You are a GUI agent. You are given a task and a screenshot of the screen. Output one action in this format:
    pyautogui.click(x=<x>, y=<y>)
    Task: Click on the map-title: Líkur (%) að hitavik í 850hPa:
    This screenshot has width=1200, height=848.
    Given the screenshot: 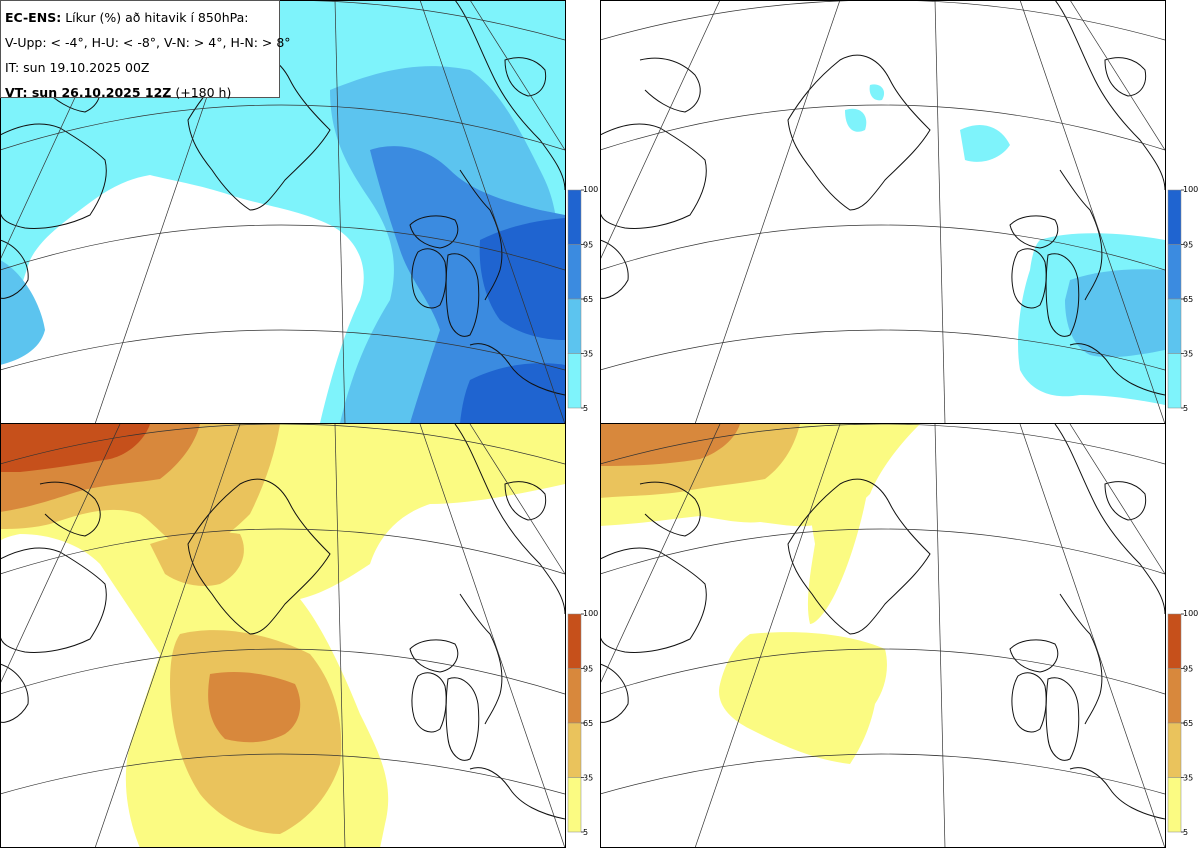 What is the action you would take?
    pyautogui.click(x=157, y=17)
    